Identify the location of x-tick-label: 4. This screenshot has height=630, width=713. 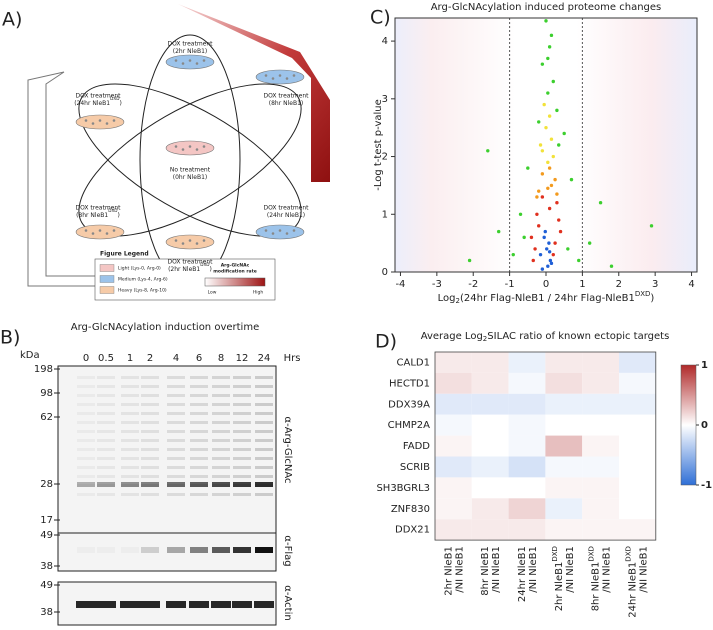
(691, 284).